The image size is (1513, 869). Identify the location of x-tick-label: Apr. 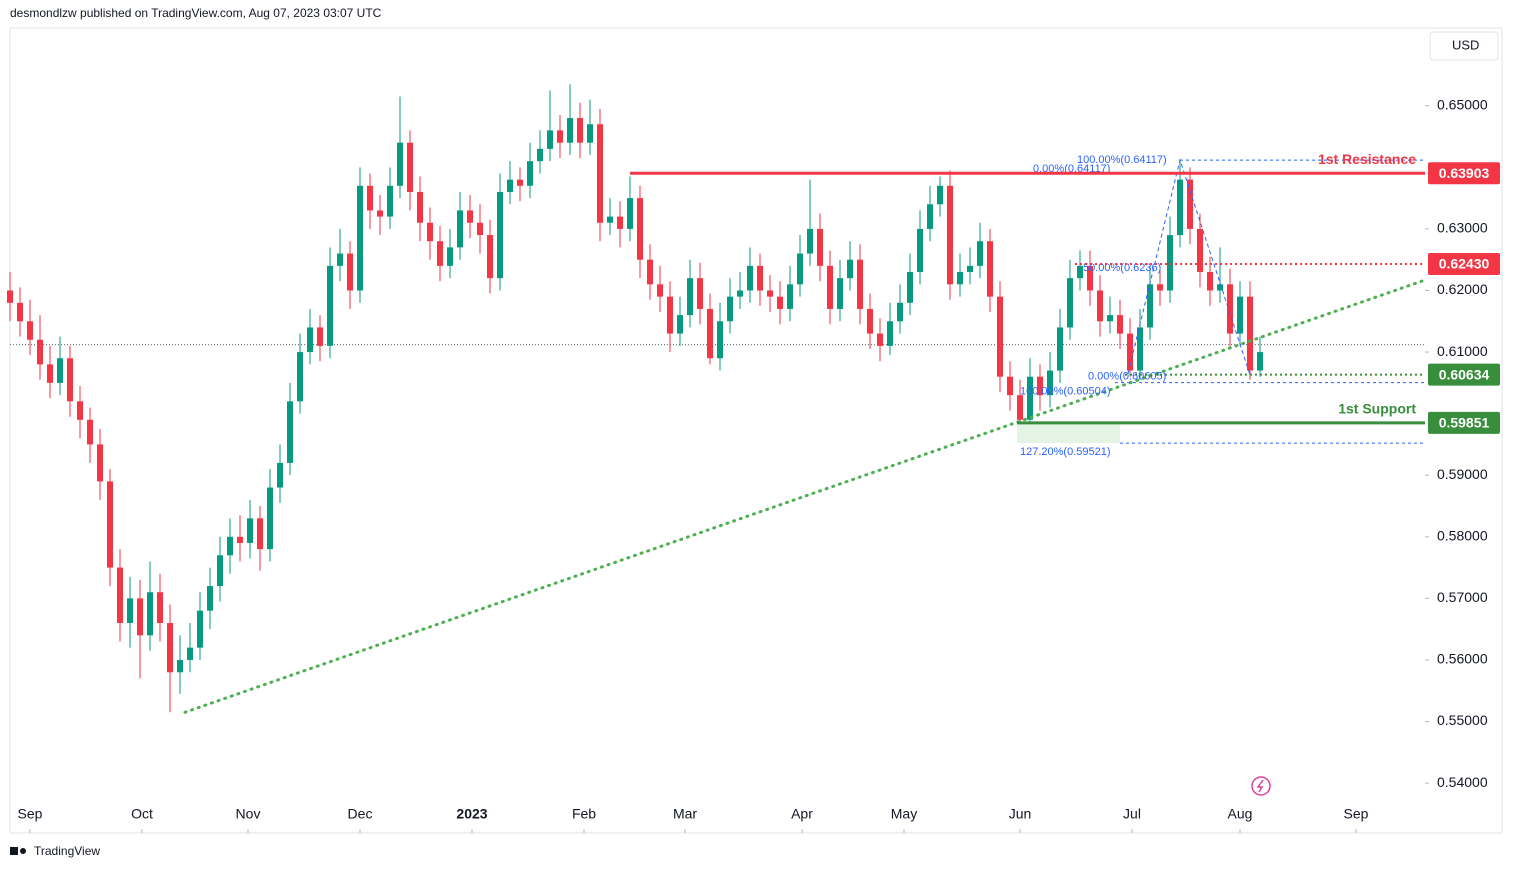
(802, 814).